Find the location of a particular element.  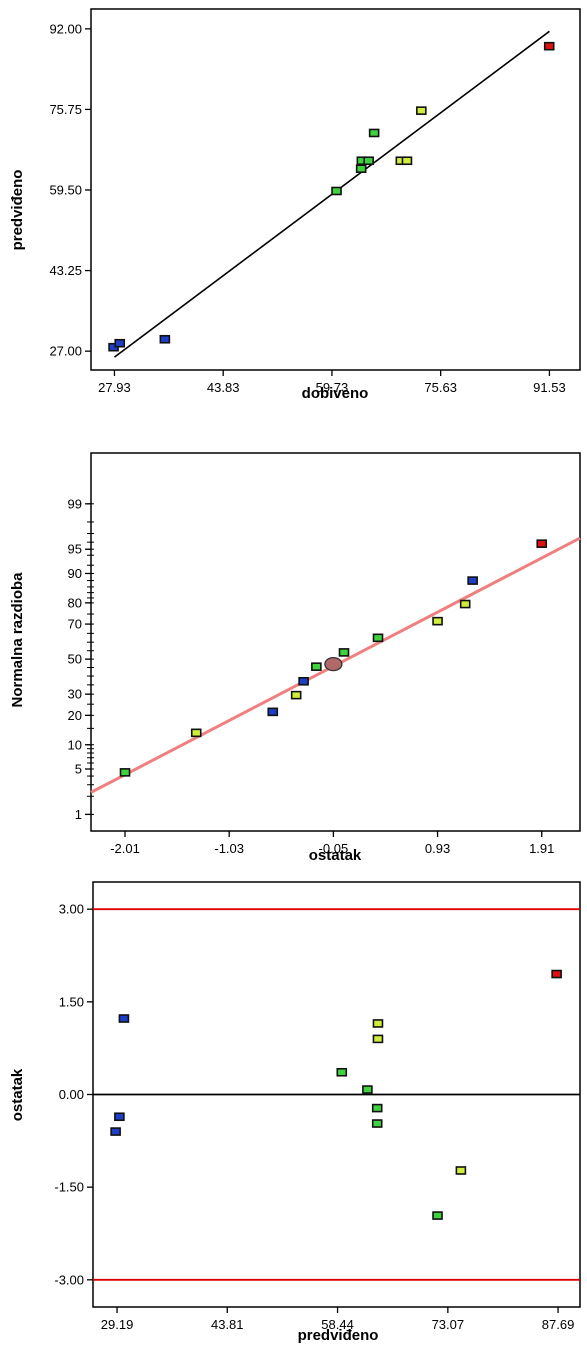

y-tick-label: 43.25 is located at coordinates (65, 270).